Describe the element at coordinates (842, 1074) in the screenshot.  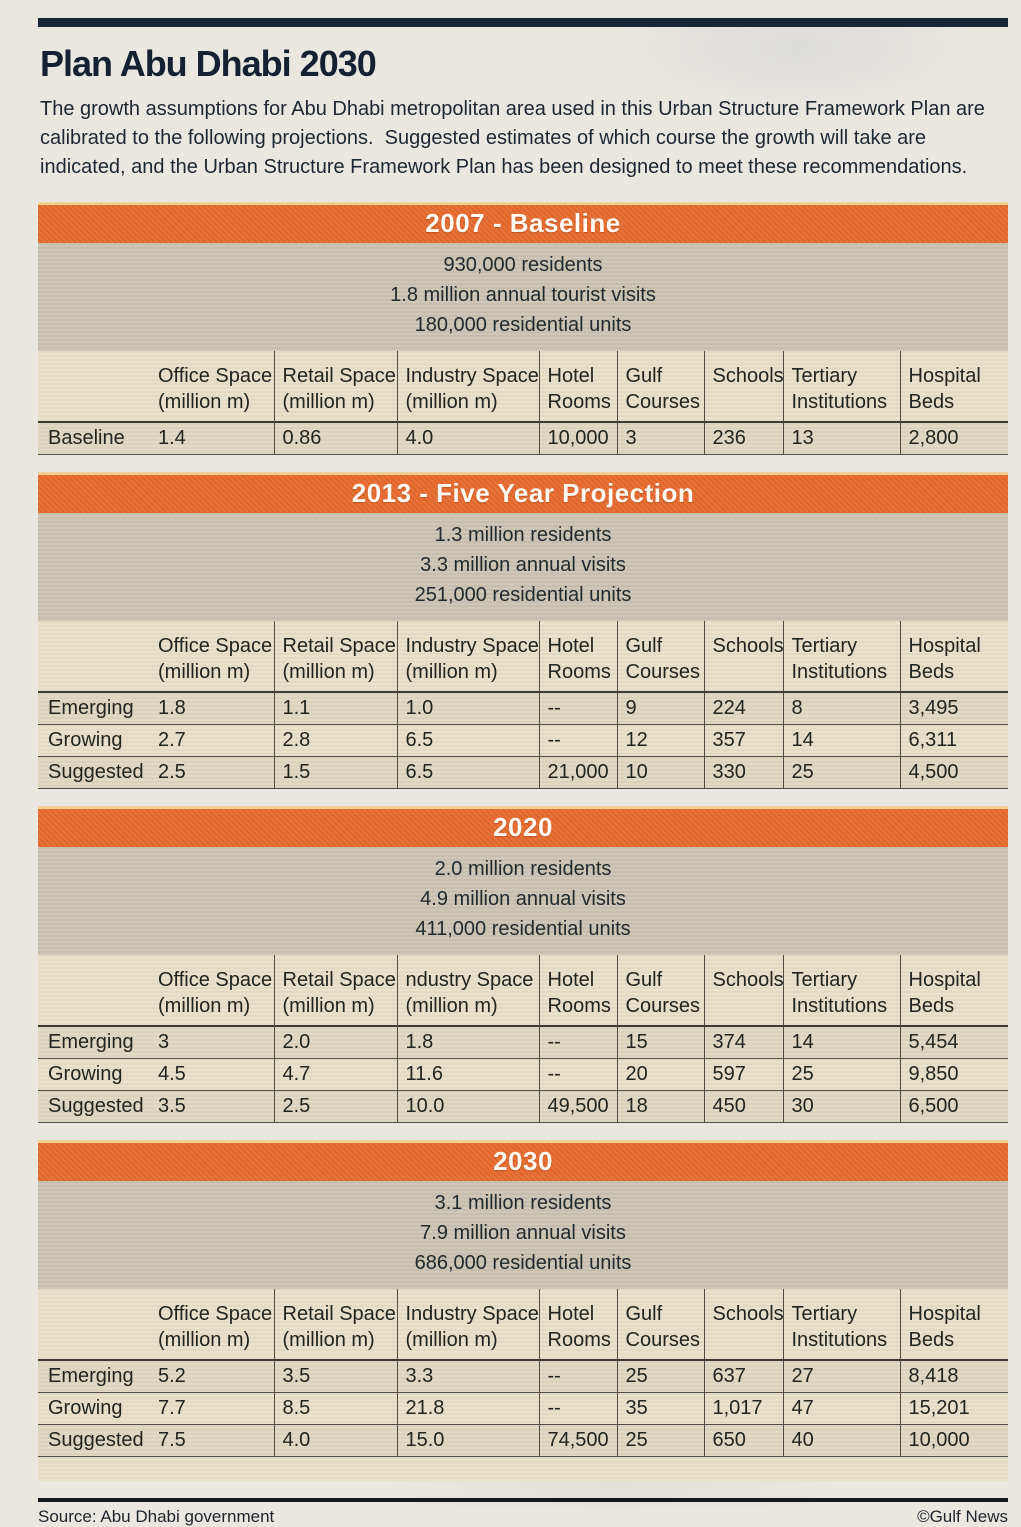
I see `cell-value: 25` at that location.